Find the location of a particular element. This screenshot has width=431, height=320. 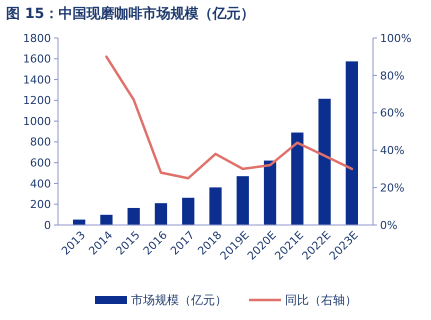

y2-tick-label: 20% is located at coordinates (392, 187).